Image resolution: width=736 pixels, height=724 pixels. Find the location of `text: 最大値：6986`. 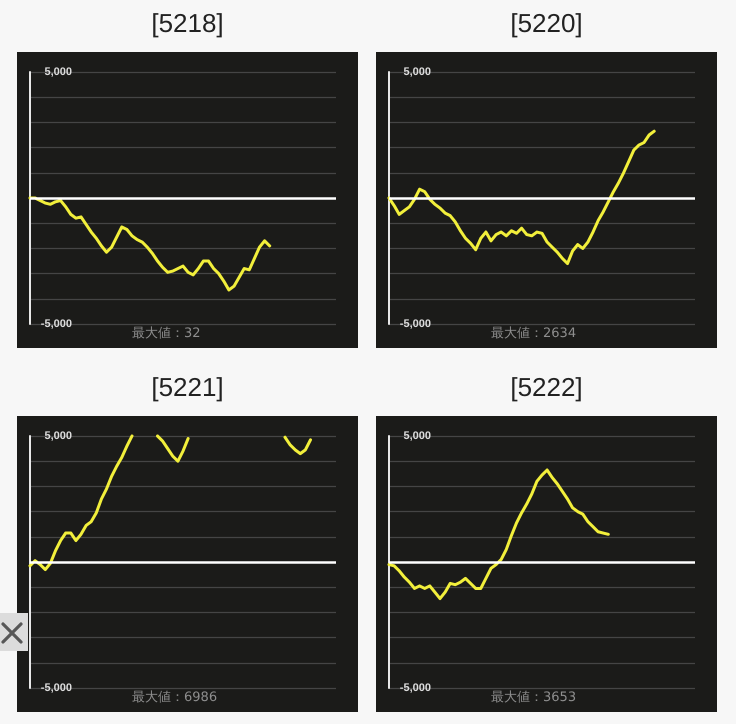

text: 最大値：6986 is located at coordinates (175, 697).